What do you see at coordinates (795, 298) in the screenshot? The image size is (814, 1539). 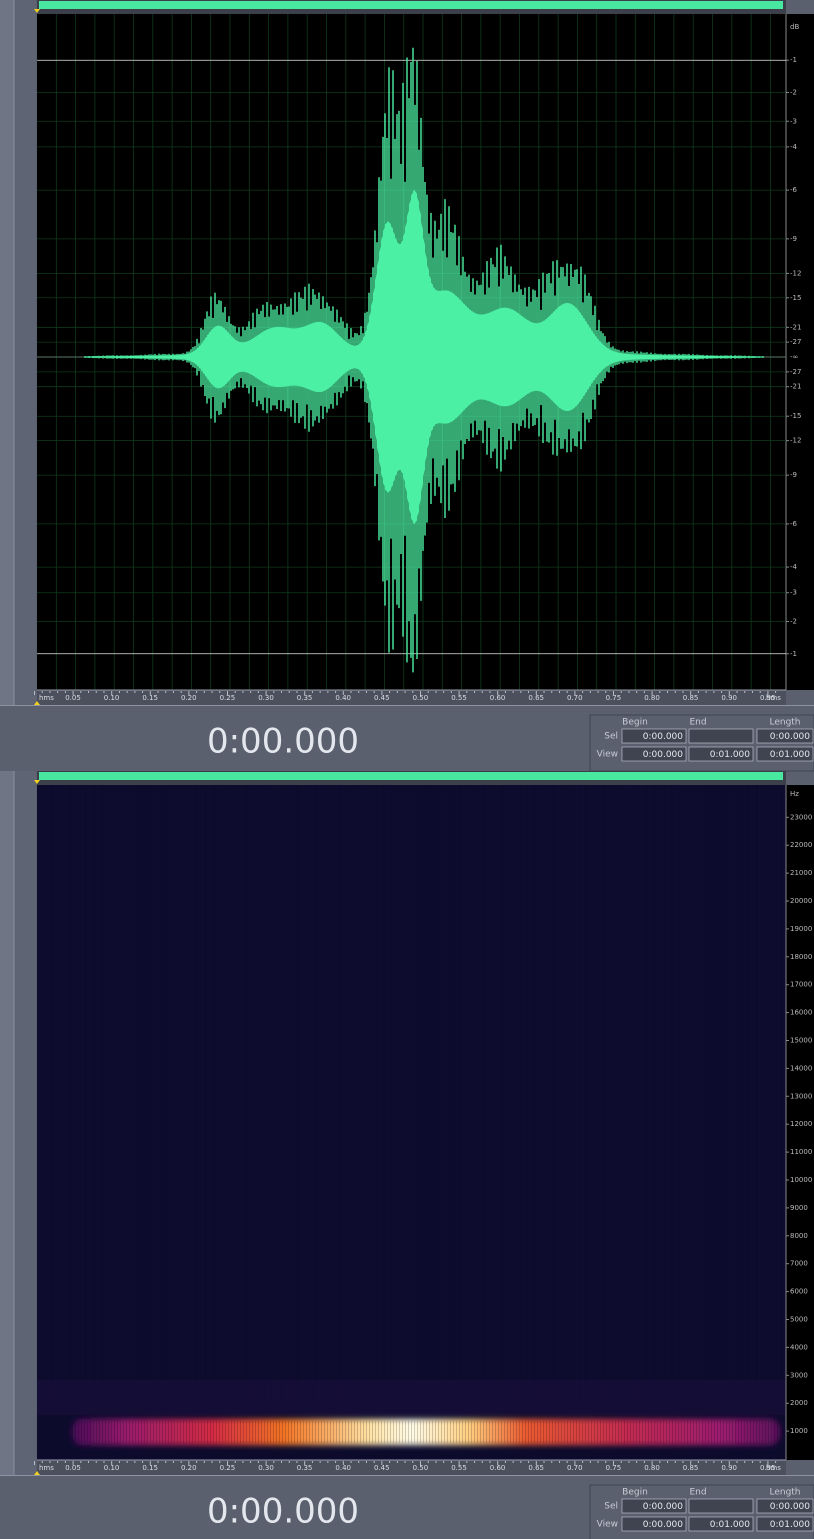 I see `db-label: -15` at bounding box center [795, 298].